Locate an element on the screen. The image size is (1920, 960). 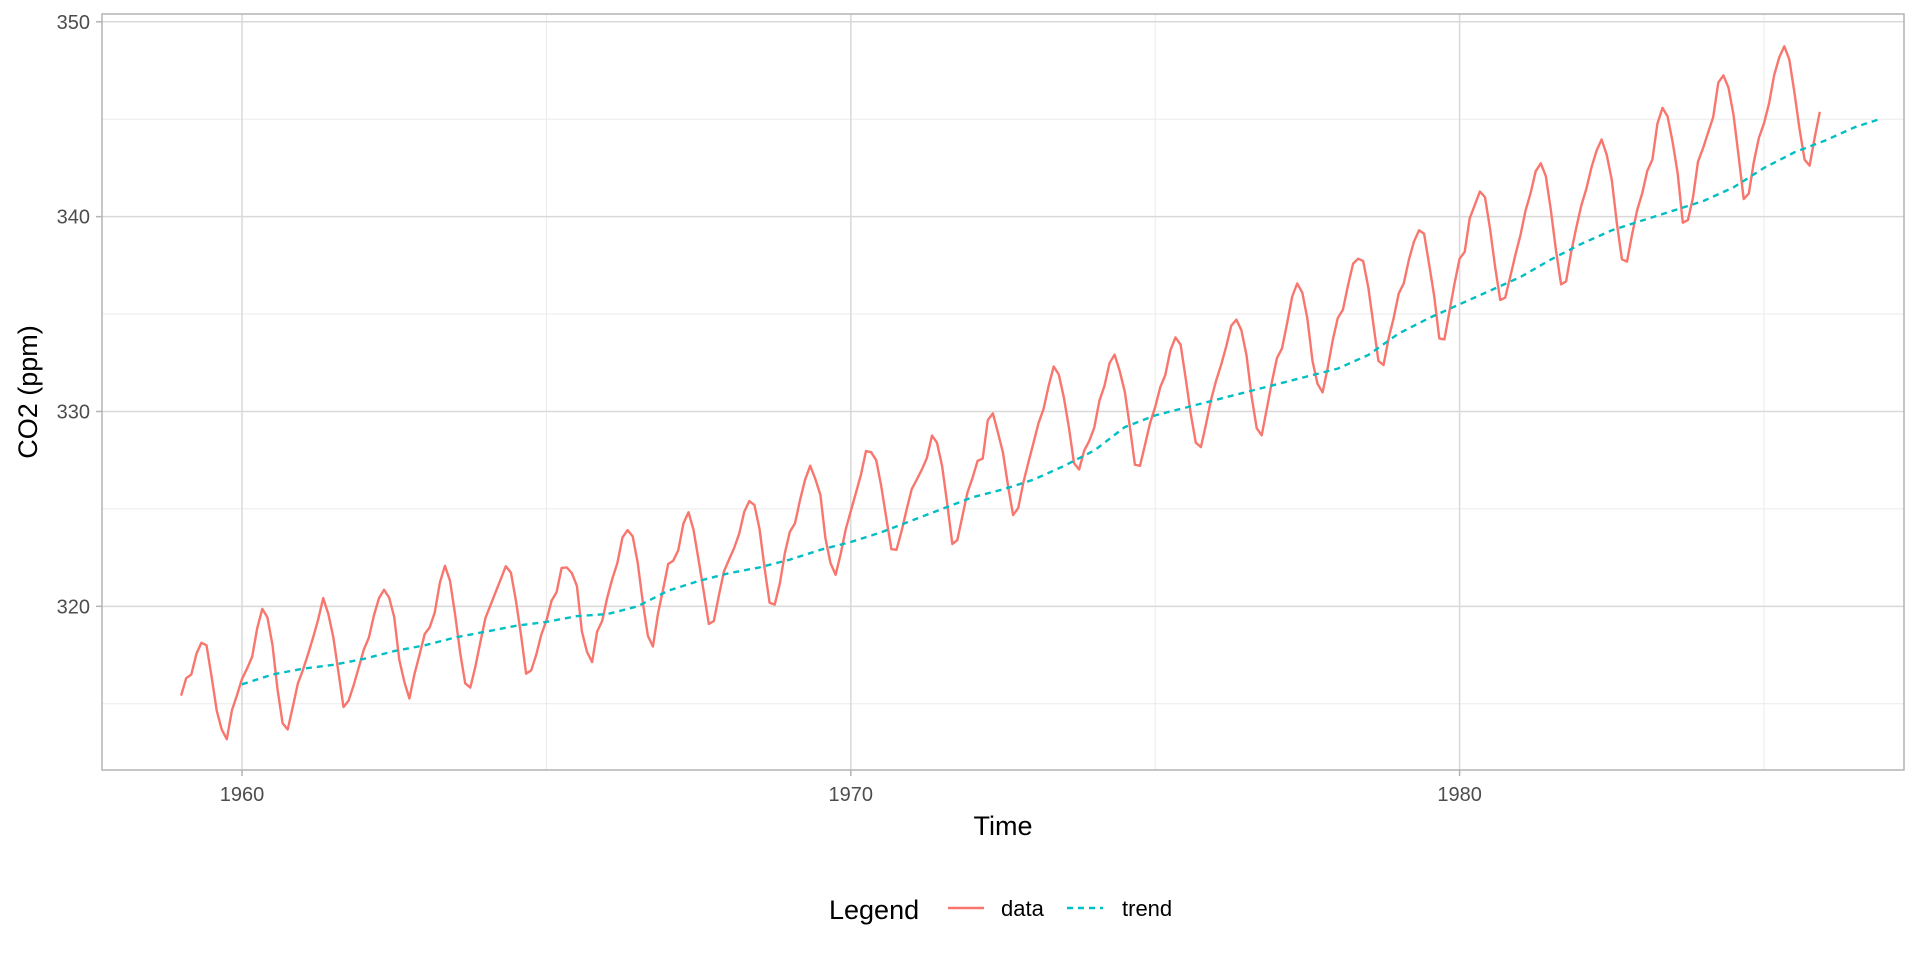
y-axis-title: CO2 (ppm) is located at coordinates (28, 392).